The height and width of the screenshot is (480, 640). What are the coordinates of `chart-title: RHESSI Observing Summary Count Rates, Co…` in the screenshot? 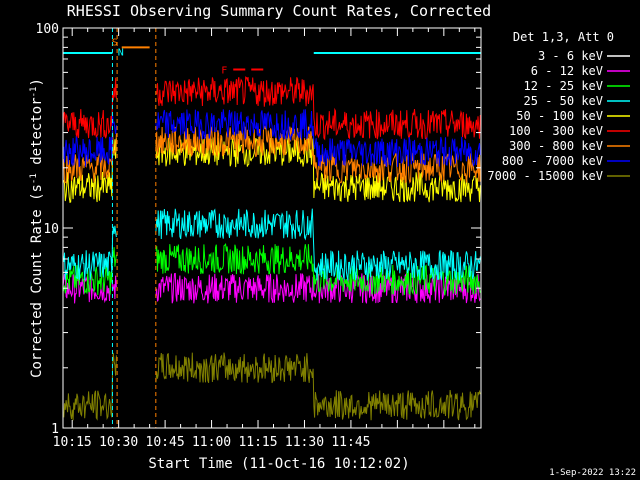 It's located at (279, 11).